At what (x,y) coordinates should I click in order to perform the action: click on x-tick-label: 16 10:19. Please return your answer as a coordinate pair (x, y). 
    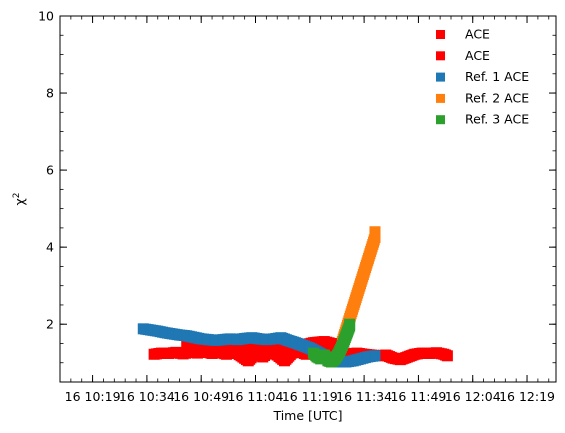
    Looking at the image, I should click on (93, 396).